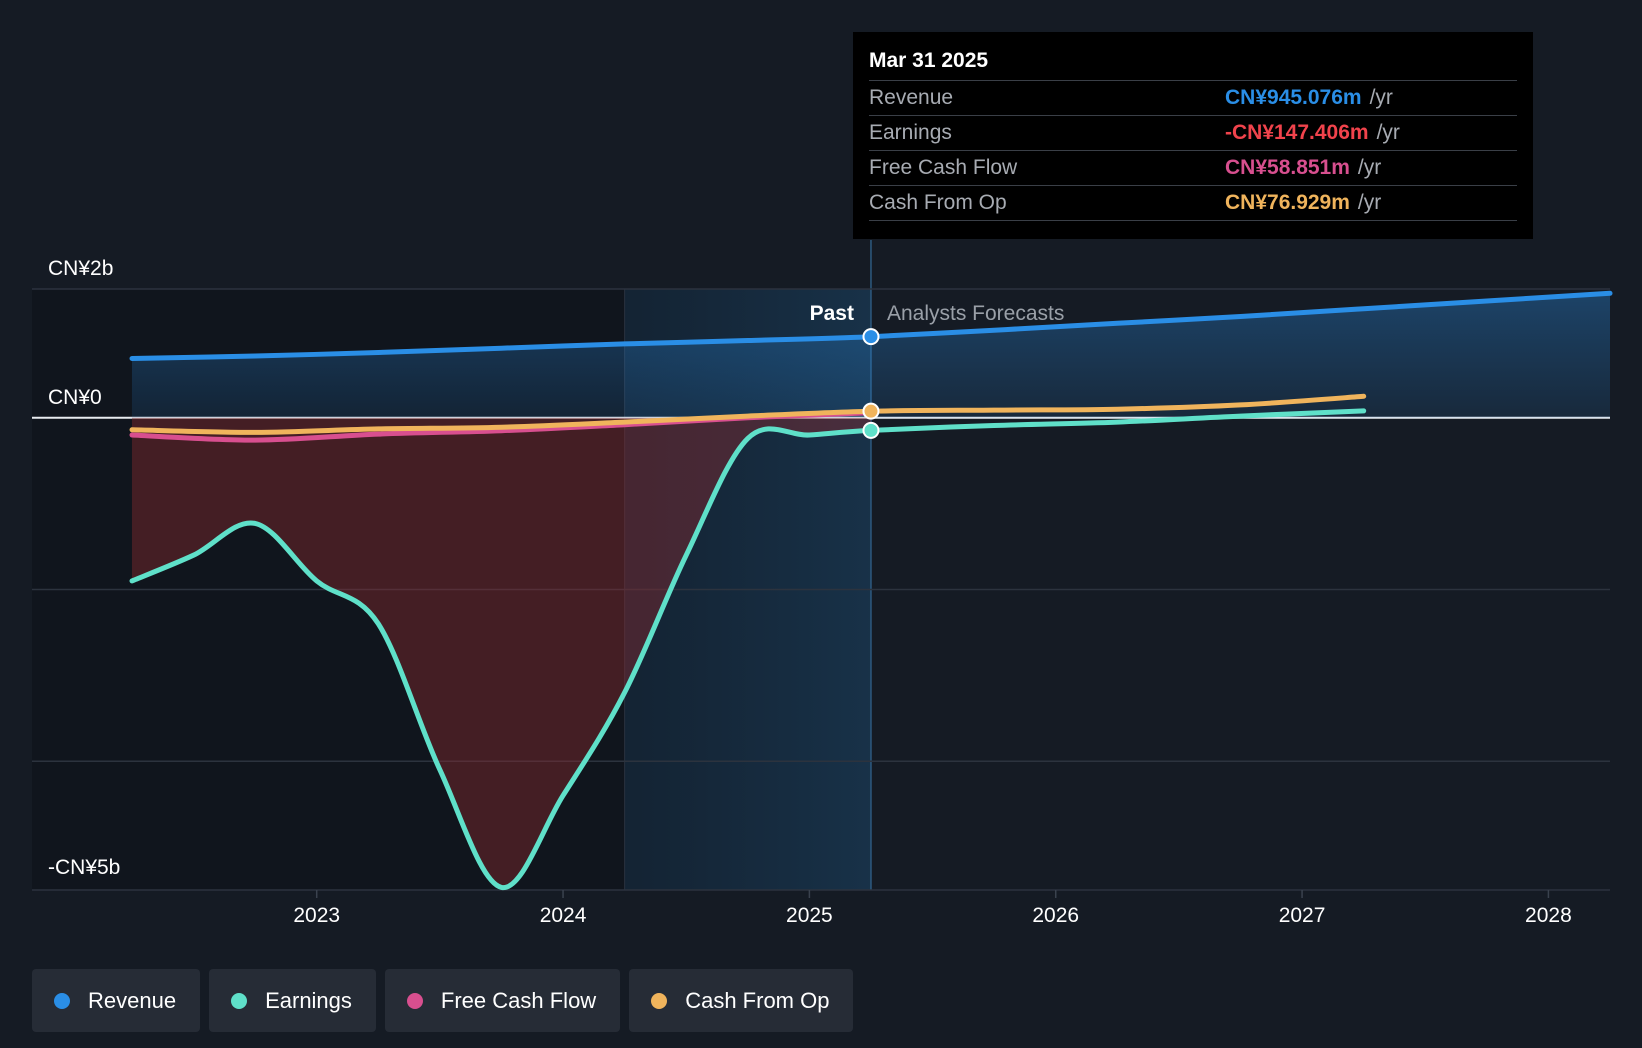 Image resolution: width=1642 pixels, height=1048 pixels. I want to click on legend-label: Earnings, so click(308, 1000).